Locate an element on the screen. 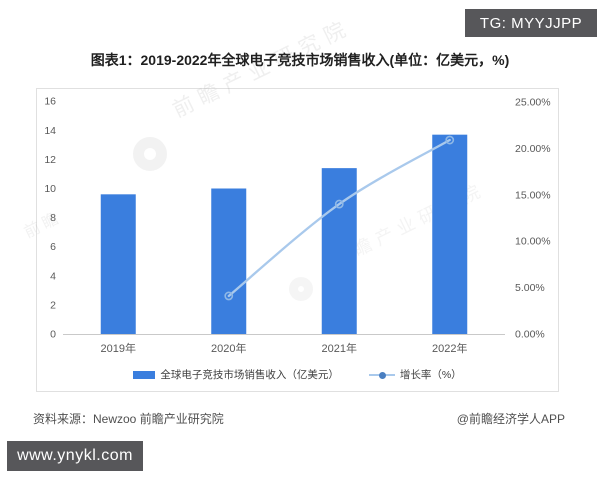 Image resolution: width=600 pixels, height=480 pixels. y-axis-left-labels: 0 2 4 6 8 10 12 14 16 is located at coordinates (50, 218).